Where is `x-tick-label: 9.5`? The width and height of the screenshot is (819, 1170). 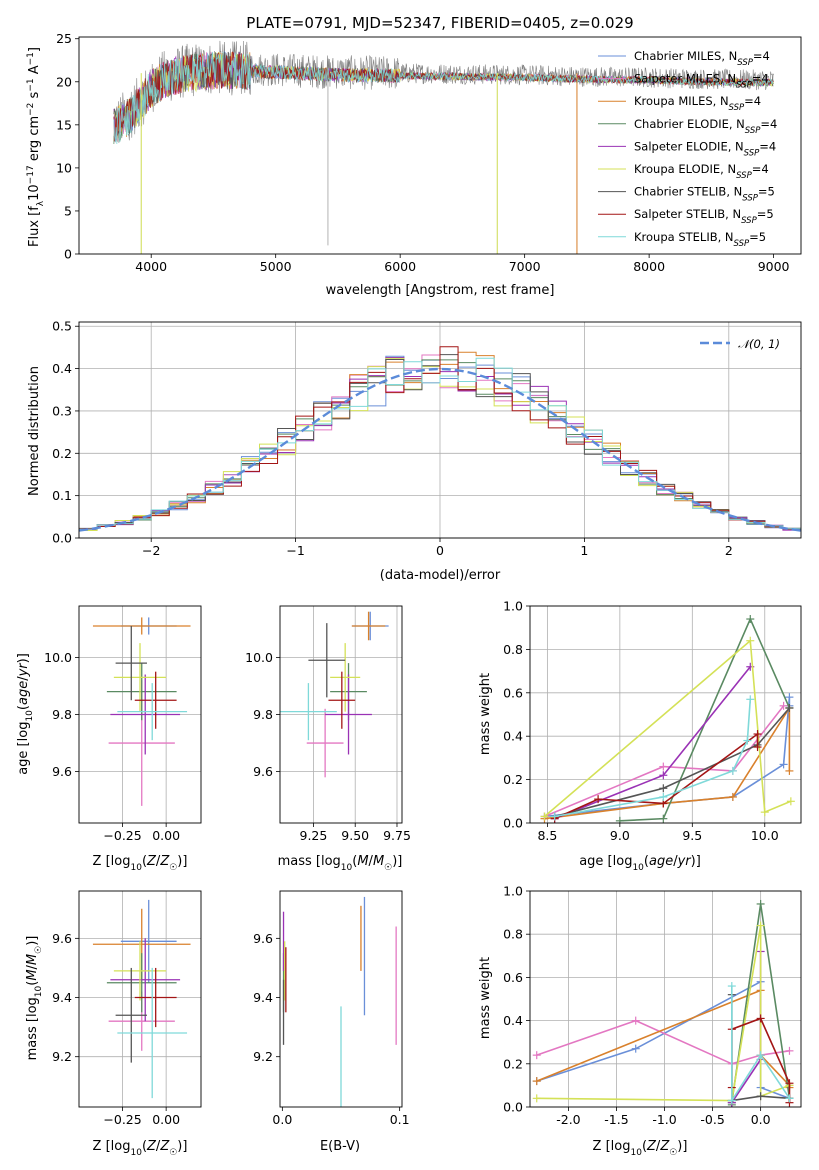 x-tick-label: 9.5 is located at coordinates (692, 835).